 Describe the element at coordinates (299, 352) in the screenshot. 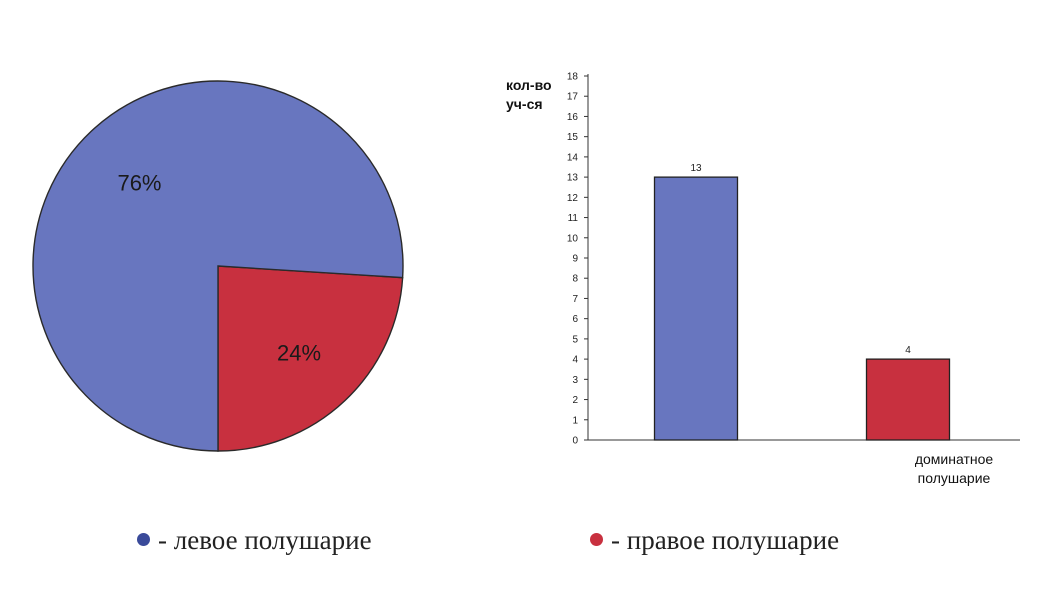

I see `pie-slice-label: 24%` at that location.